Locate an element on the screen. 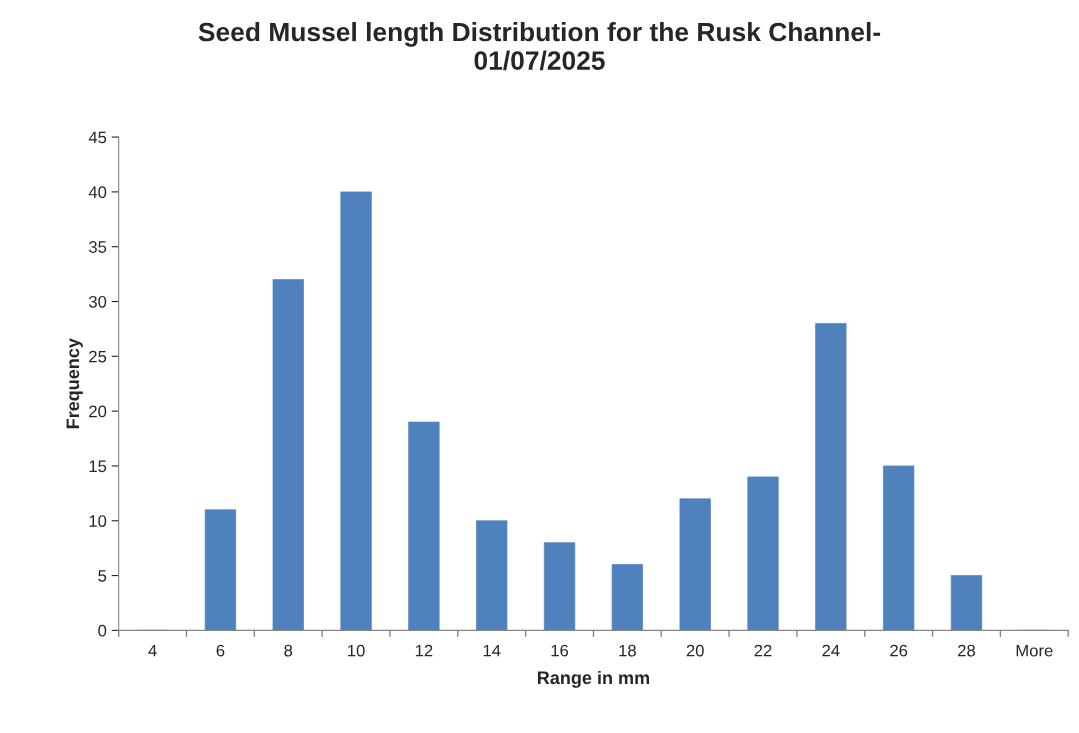 The image size is (1079, 733). y-tick-label: 20 is located at coordinates (98, 411).